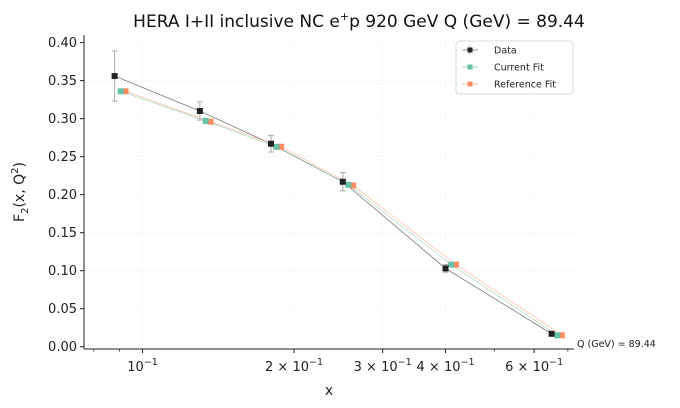 The image size is (680, 408). Describe the element at coordinates (62, 347) in the screenshot. I see `y-tick-label: 0.00` at that location.